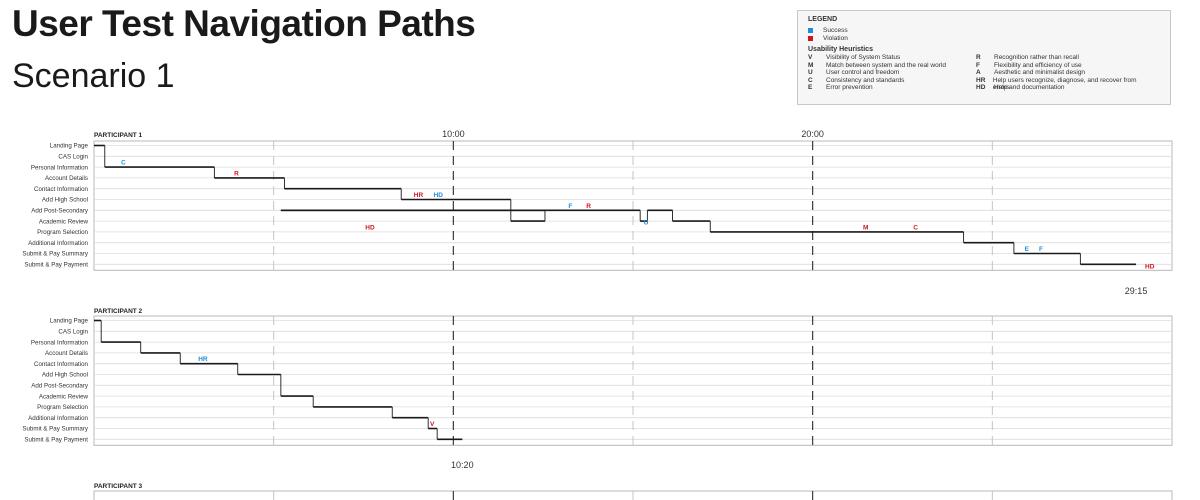 Image resolution: width=1200 pixels, height=500 pixels. Describe the element at coordinates (1040, 72) in the screenshot. I see `heuristic-label: Aesthetic and minimalist design` at that location.